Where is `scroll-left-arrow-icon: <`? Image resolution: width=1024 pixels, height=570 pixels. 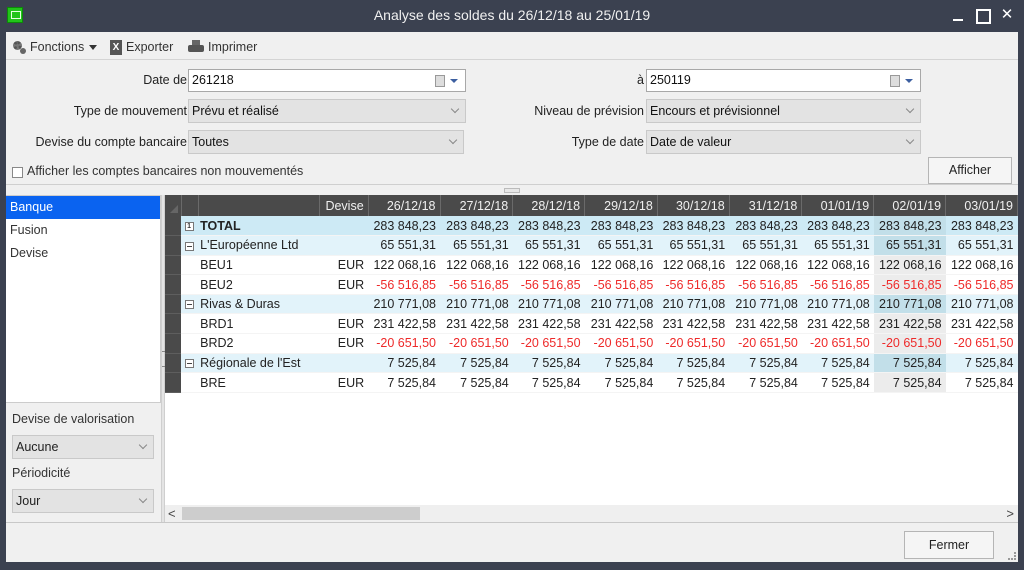 scroll-left-arrow-icon: < is located at coordinates (172, 513).